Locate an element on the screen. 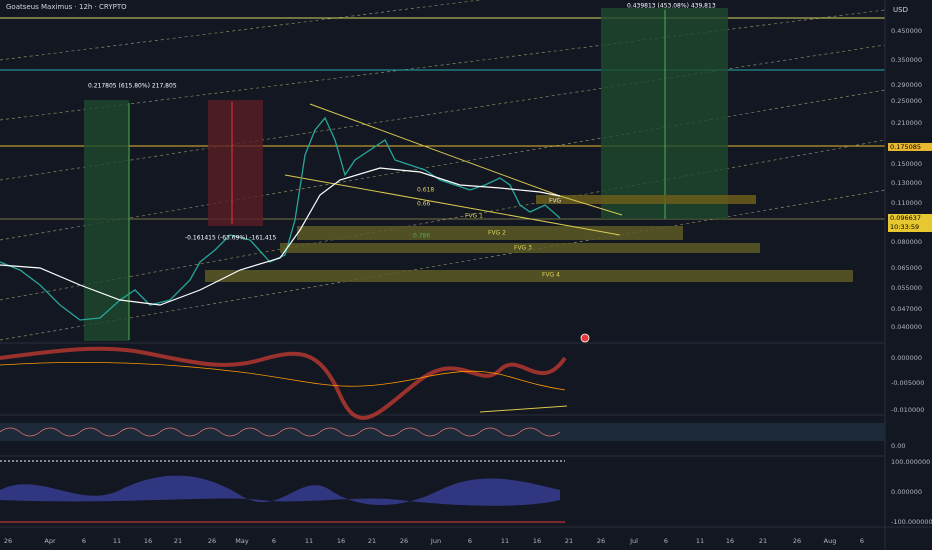 The width and height of the screenshot is (932, 550). price-tag-label: 0.096637 is located at coordinates (905, 218).